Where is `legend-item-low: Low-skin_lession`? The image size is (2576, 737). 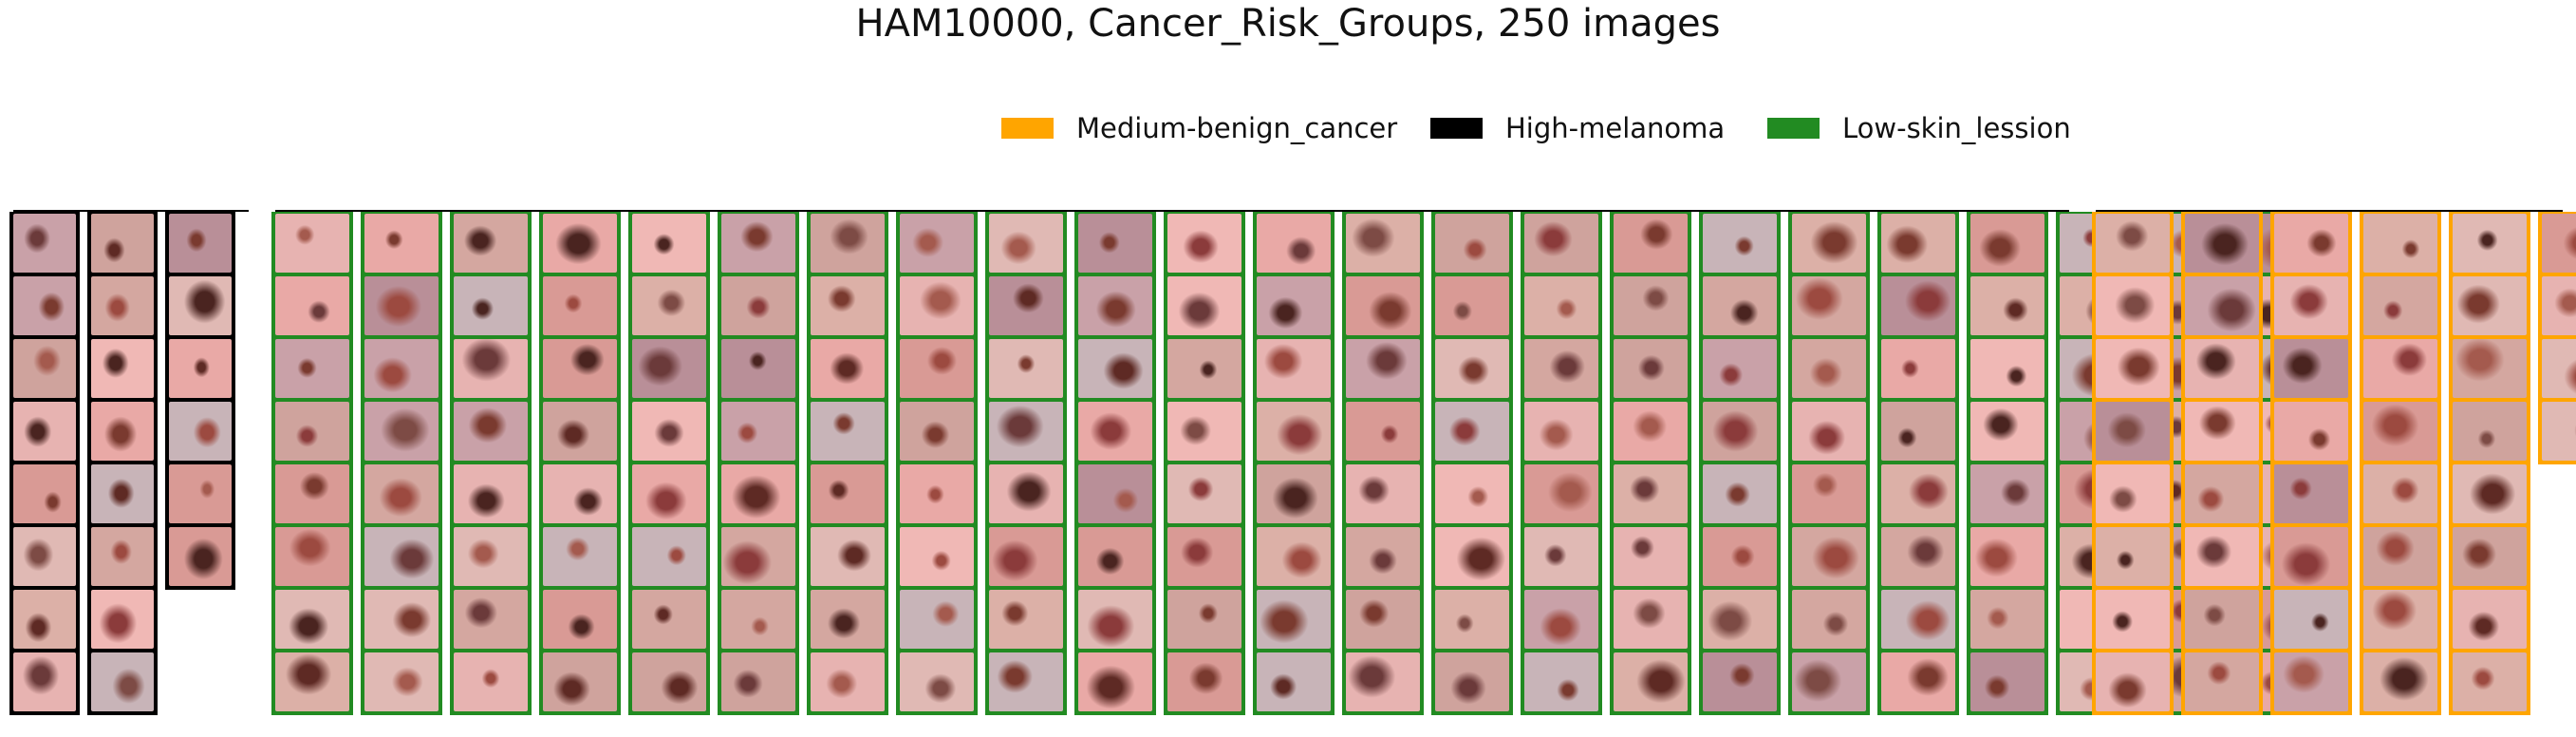
legend-item-low: Low-skin_lession is located at coordinates (1919, 128).